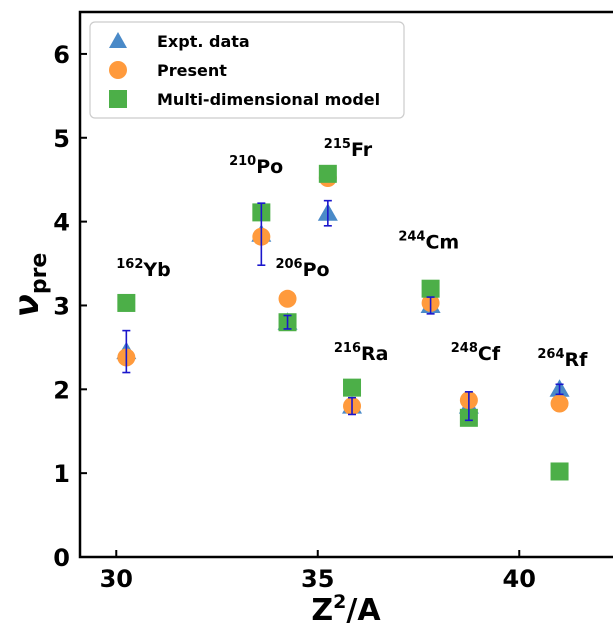 This screenshot has width=613, height=629. What do you see at coordinates (550, 354) in the screenshot?
I see `nuclide-mass: 264` at bounding box center [550, 354].